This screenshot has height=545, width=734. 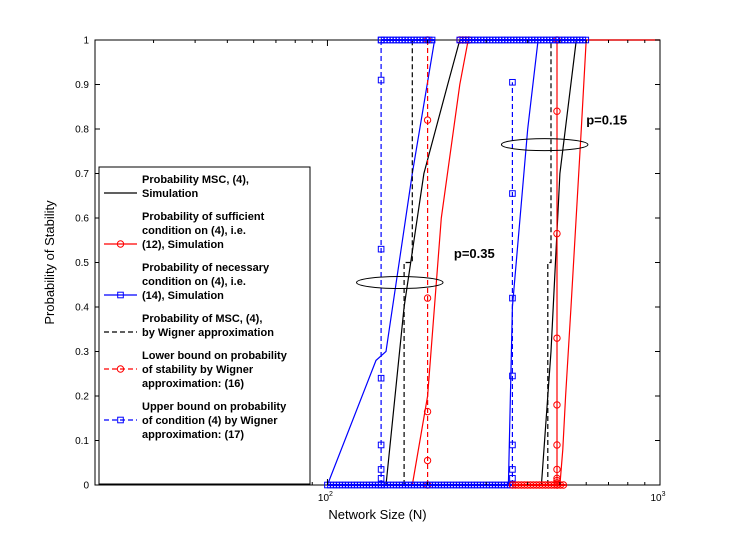 What do you see at coordinates (82, 352) in the screenshot?
I see `y-tick-label: 0.3` at bounding box center [82, 352].